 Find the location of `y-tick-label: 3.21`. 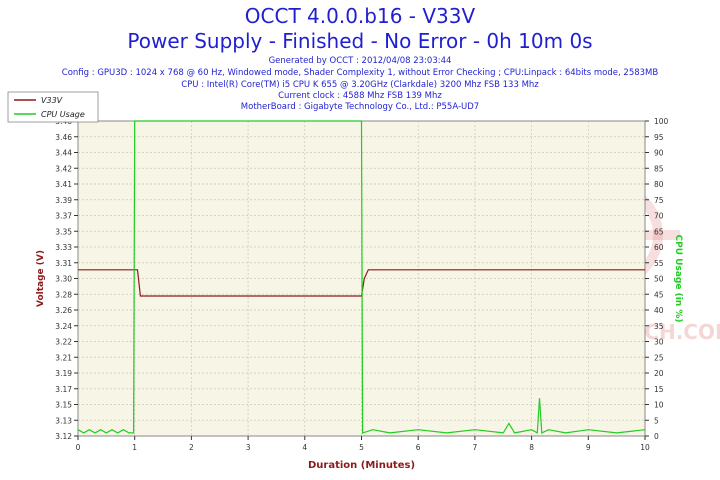

y-tick-label: 3.21 is located at coordinates (63, 357).